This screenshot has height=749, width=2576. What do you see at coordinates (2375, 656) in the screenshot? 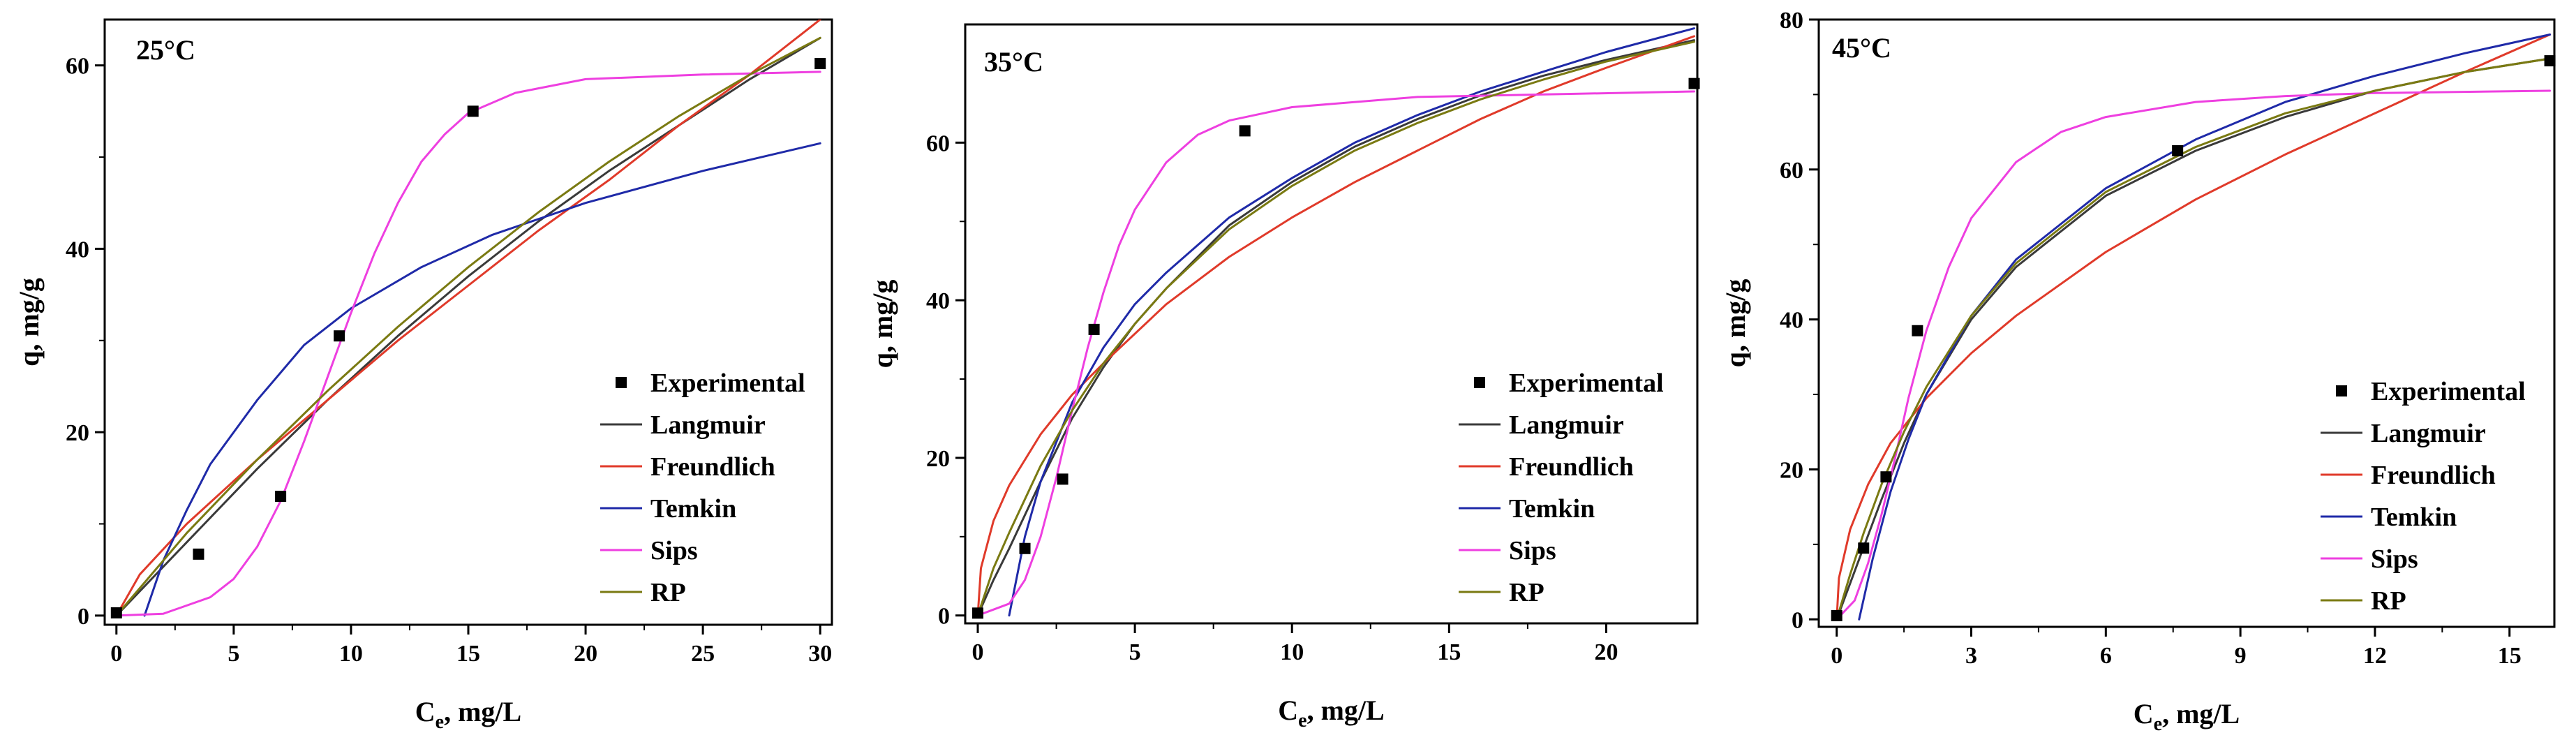
I see `x-tick-label: 12` at bounding box center [2375, 656].